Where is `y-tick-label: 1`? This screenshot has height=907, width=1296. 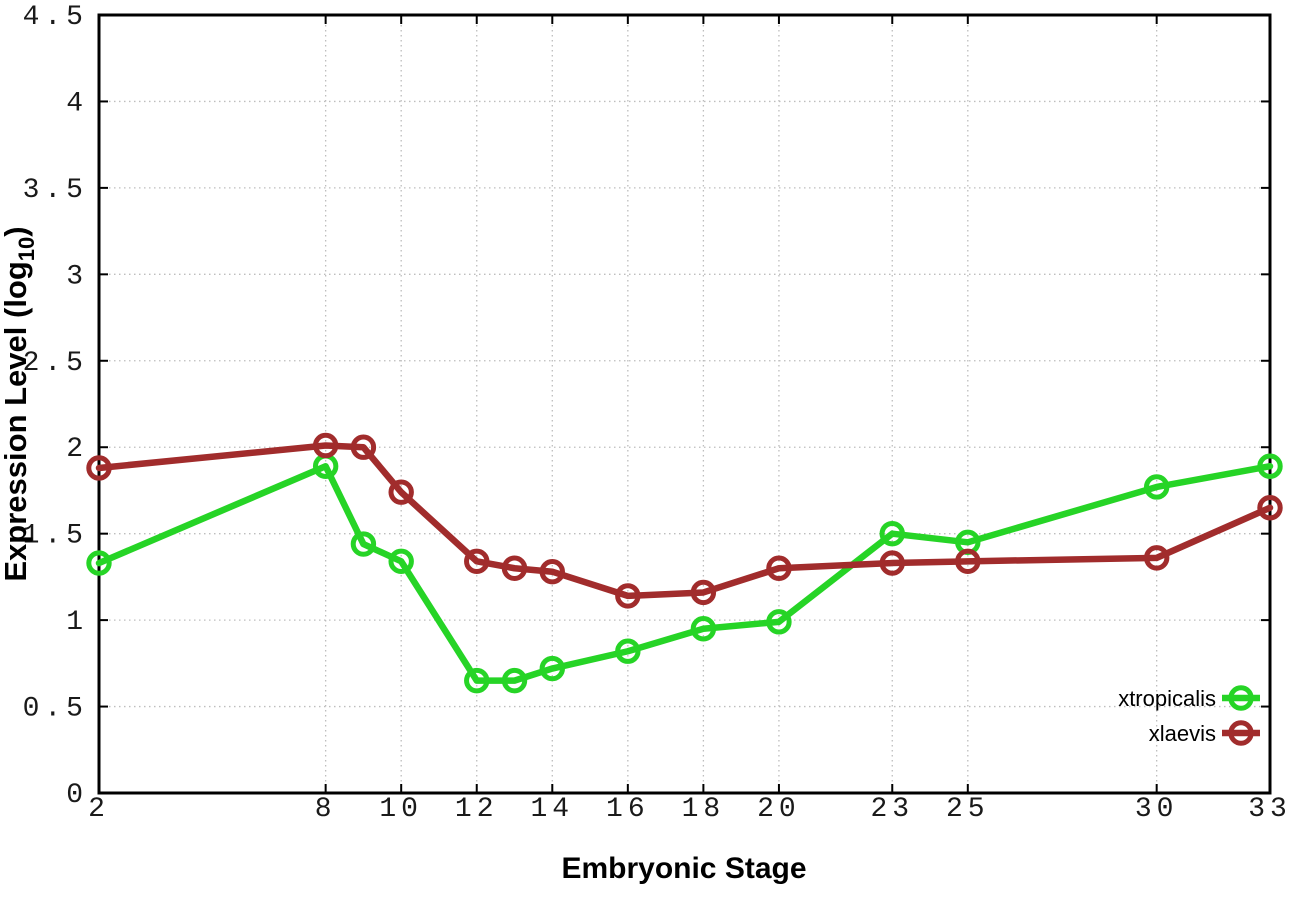 y-tick-label: 1 is located at coordinates (77, 622).